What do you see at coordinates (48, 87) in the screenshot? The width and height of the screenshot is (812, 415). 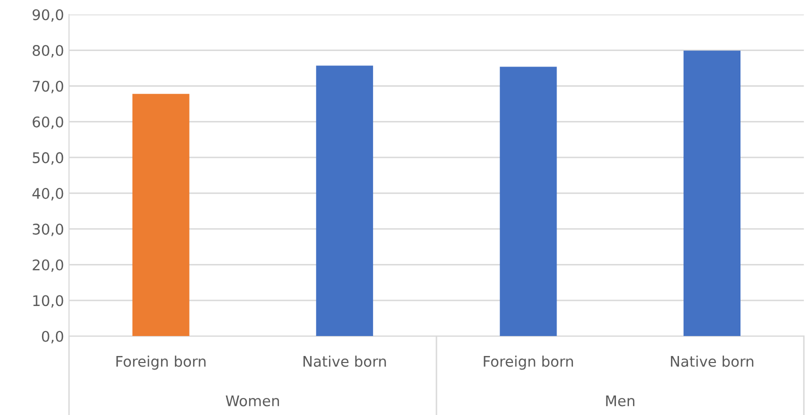 I see `y-tick-label: 70,0` at bounding box center [48, 87].